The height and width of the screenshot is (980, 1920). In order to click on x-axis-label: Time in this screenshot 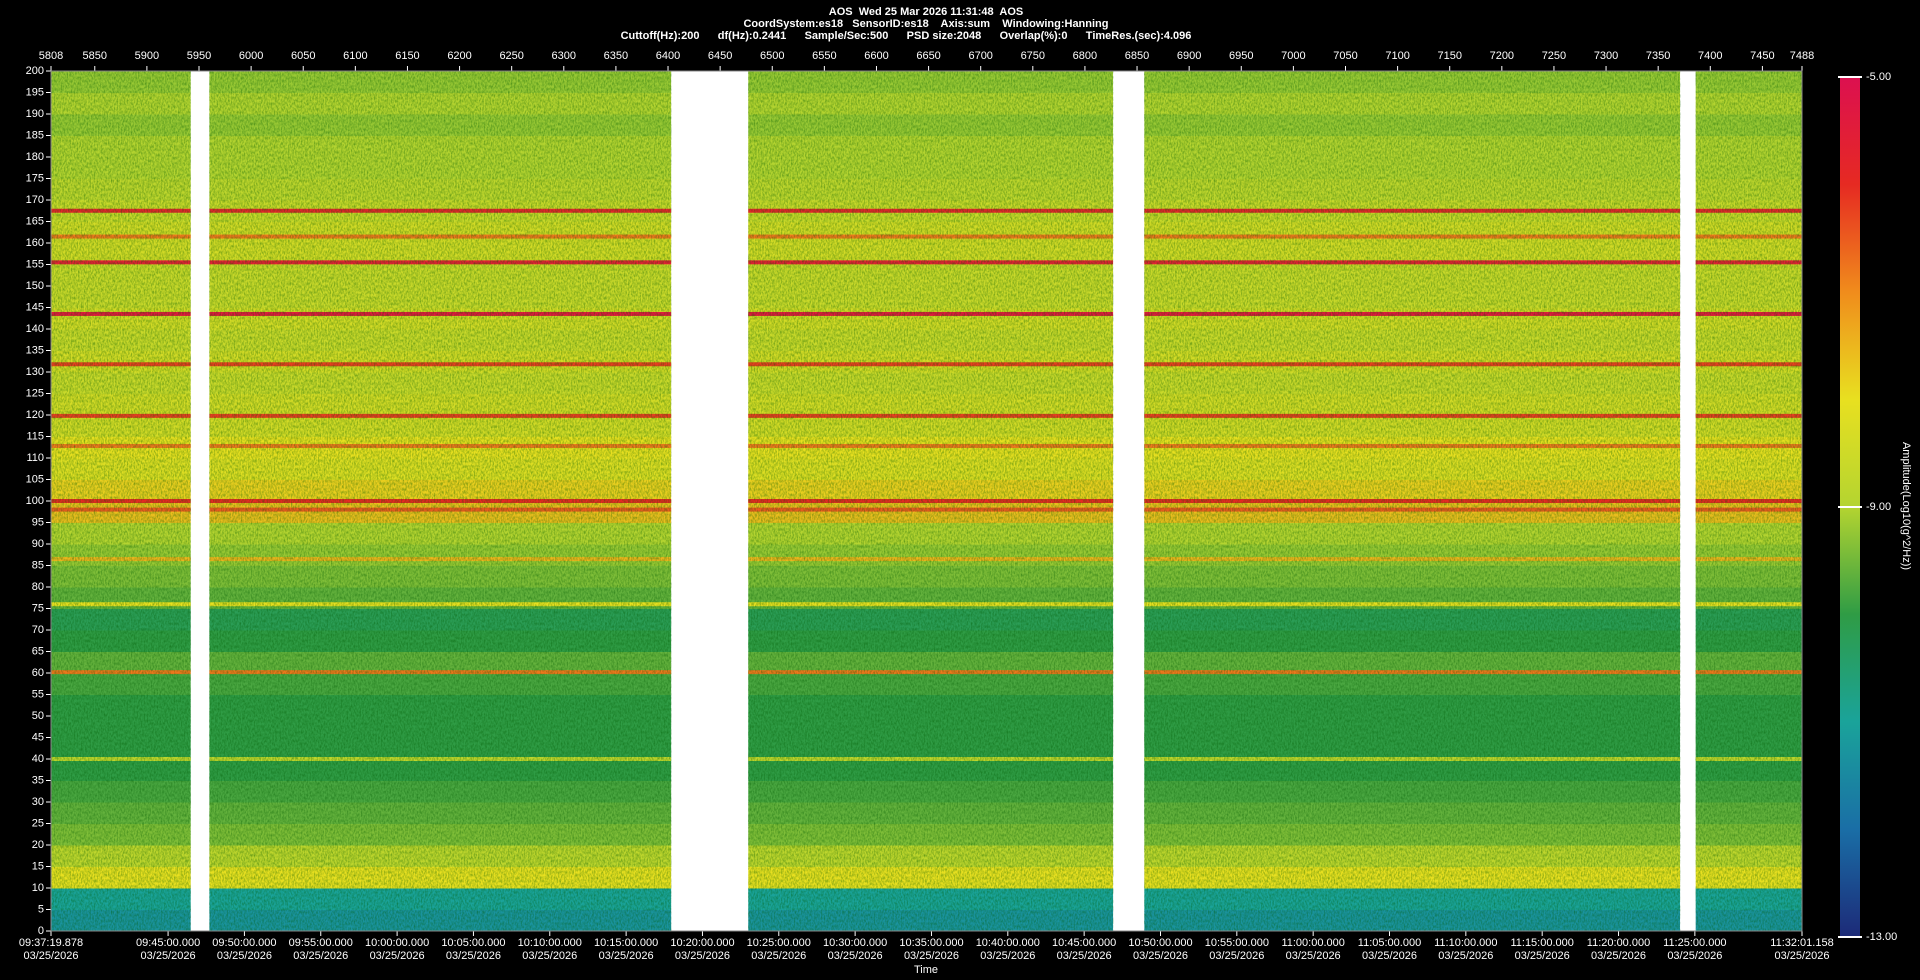, I will do `click(926, 970)`.